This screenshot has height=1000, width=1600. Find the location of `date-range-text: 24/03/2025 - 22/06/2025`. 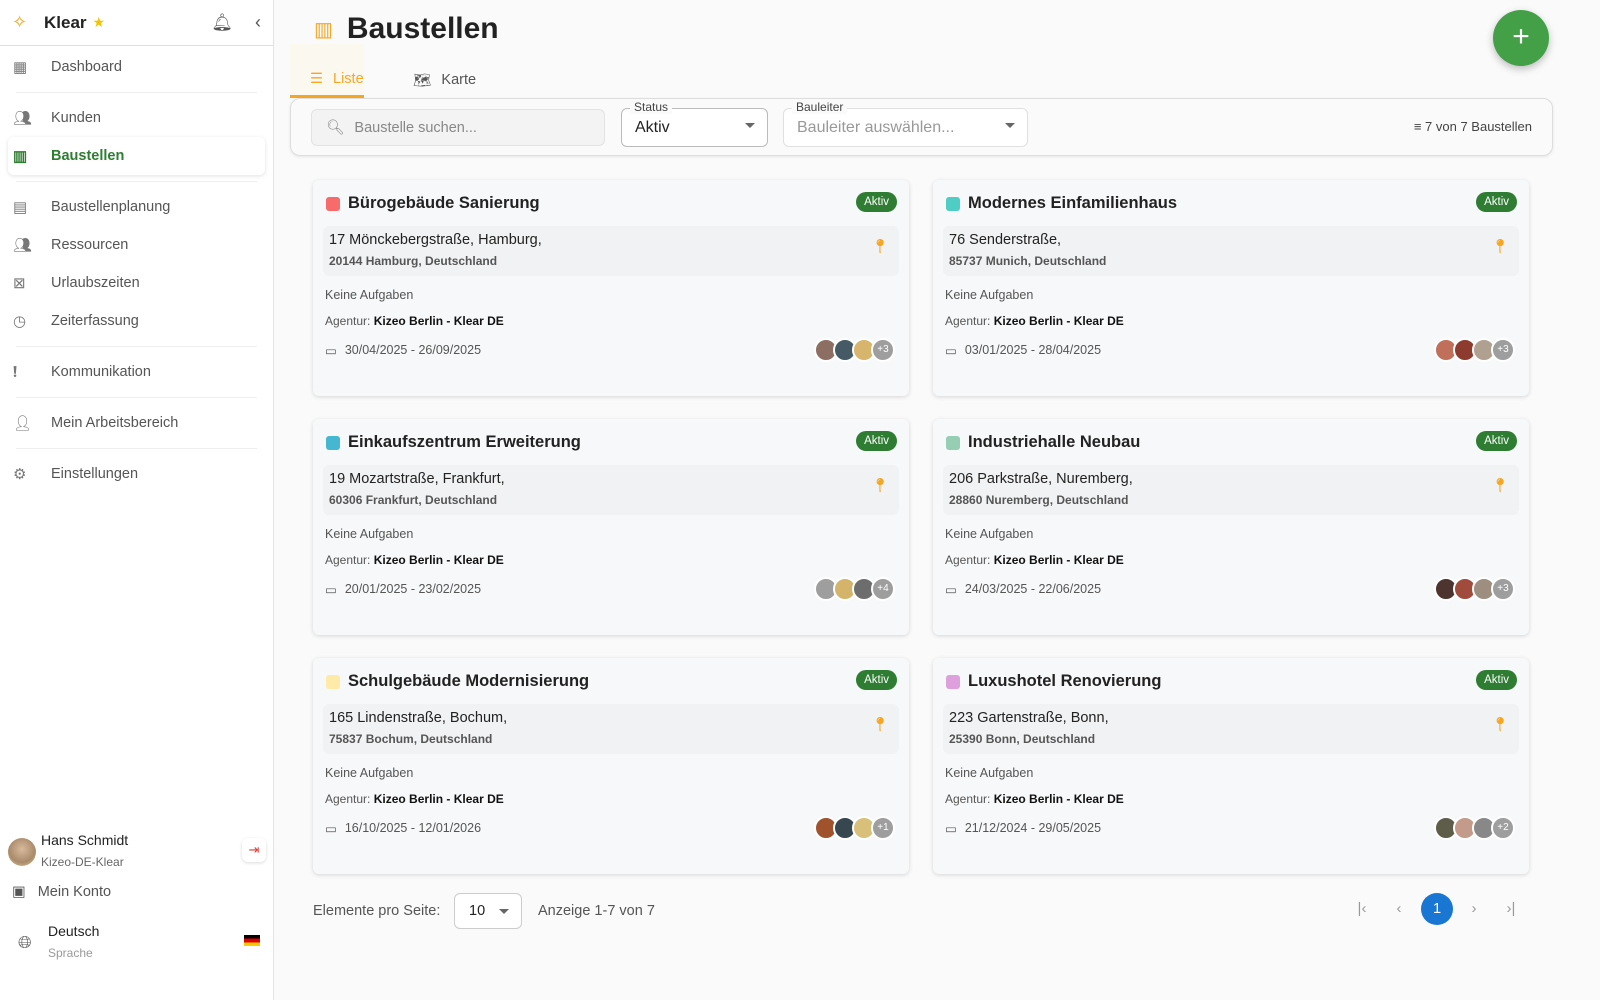

date-range-text: 24/03/2025 - 22/06/2025 is located at coordinates (1033, 589).